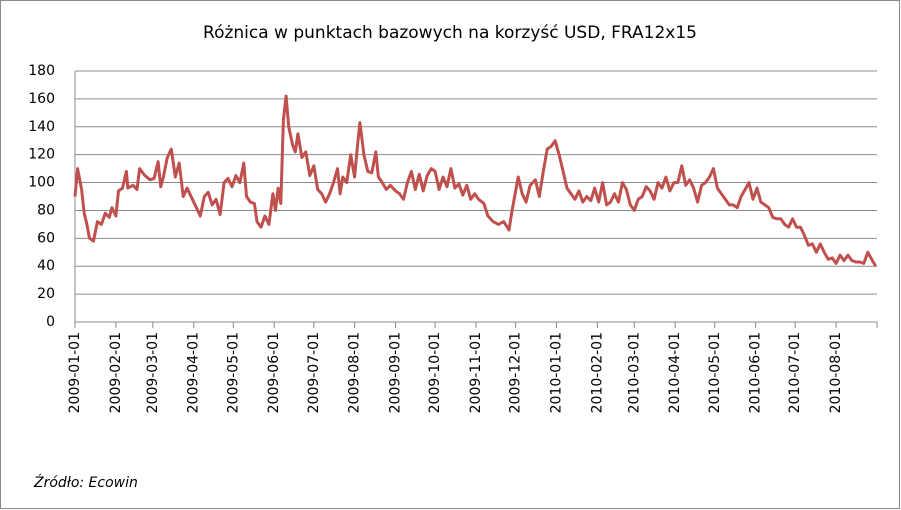 The height and width of the screenshot is (510, 901). I want to click on y-tick-label: 180, so click(41, 71).